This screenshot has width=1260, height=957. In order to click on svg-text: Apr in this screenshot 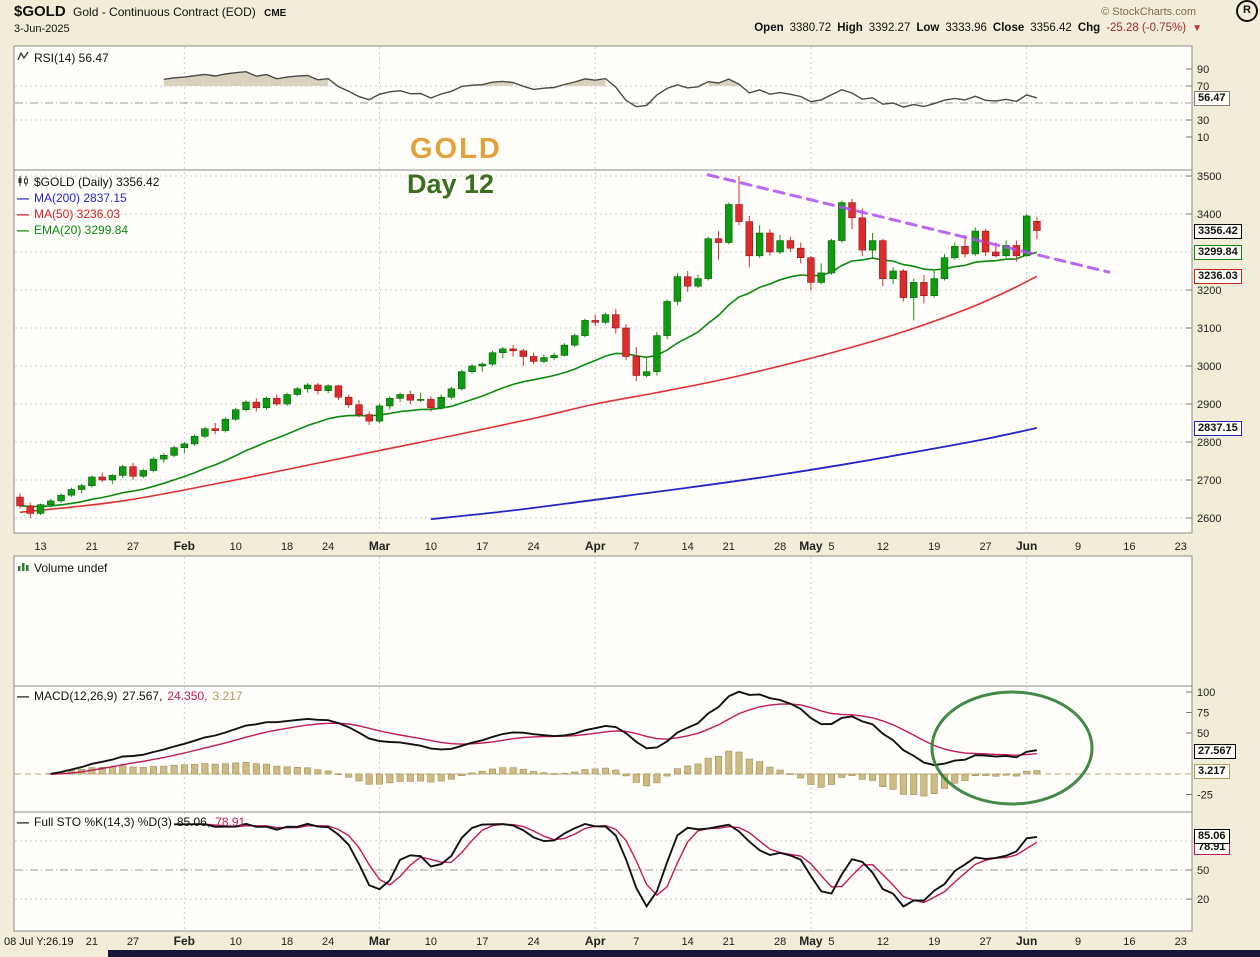, I will do `click(595, 941)`.